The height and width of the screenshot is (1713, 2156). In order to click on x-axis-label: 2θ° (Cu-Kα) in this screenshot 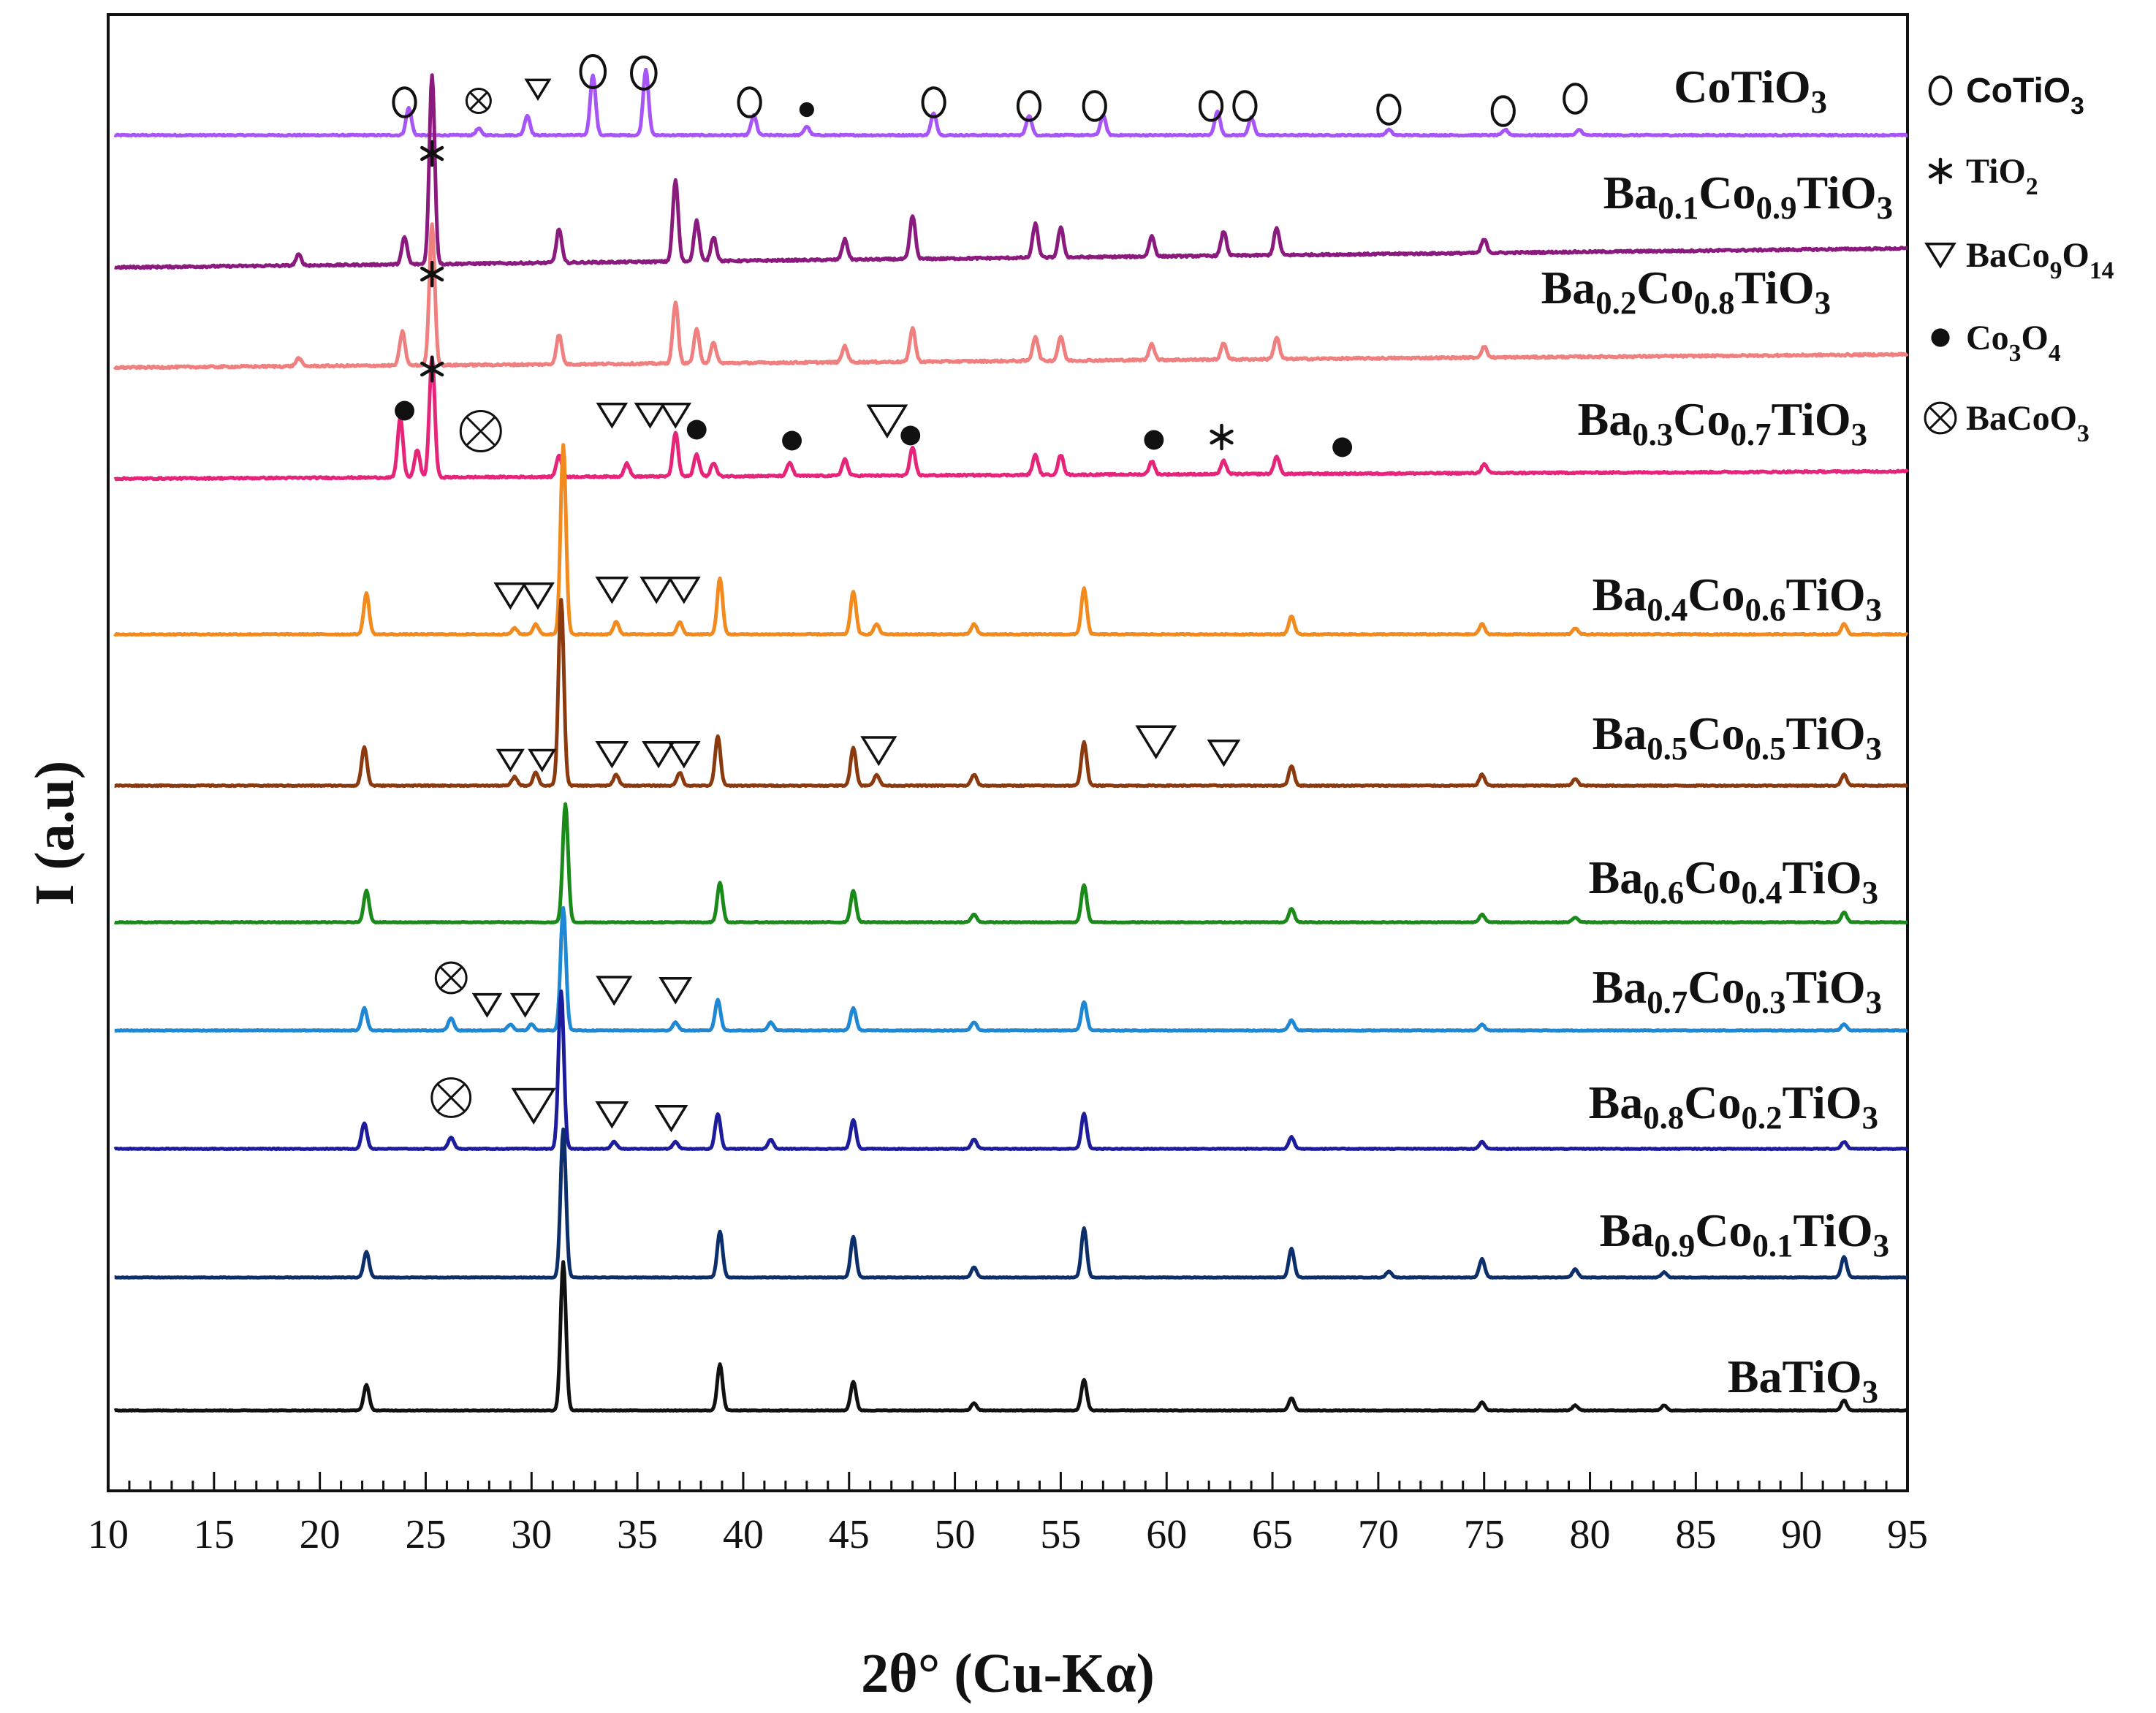, I will do `click(1008, 1673)`.